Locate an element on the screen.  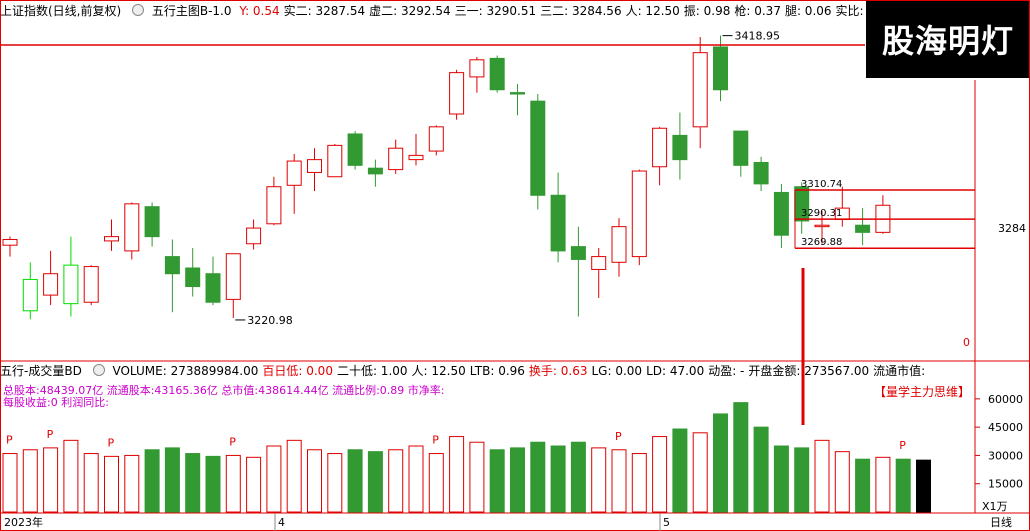
volume-field-4: LTB: 0.96 is located at coordinates (497, 371).